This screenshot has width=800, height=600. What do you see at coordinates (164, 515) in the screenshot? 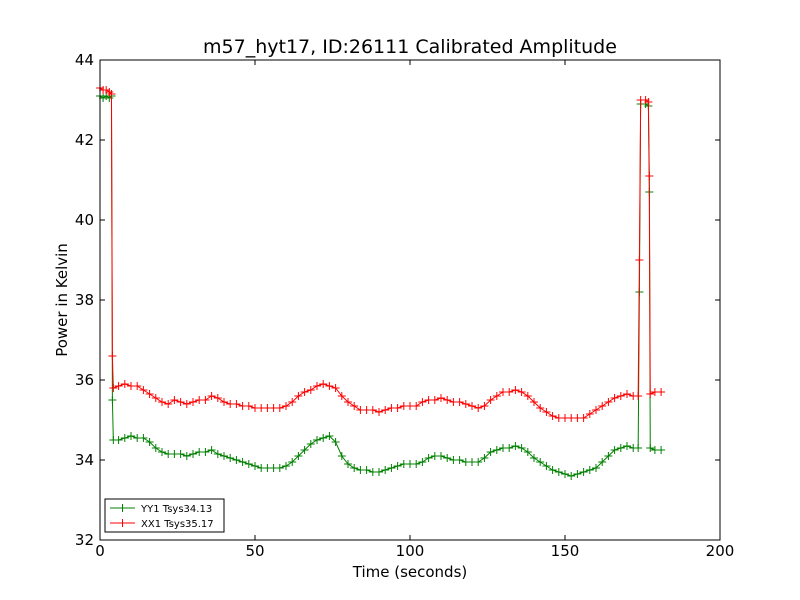
I see `legend: YY1 Tsys34.13 XX1 Tsys35.17` at bounding box center [164, 515].